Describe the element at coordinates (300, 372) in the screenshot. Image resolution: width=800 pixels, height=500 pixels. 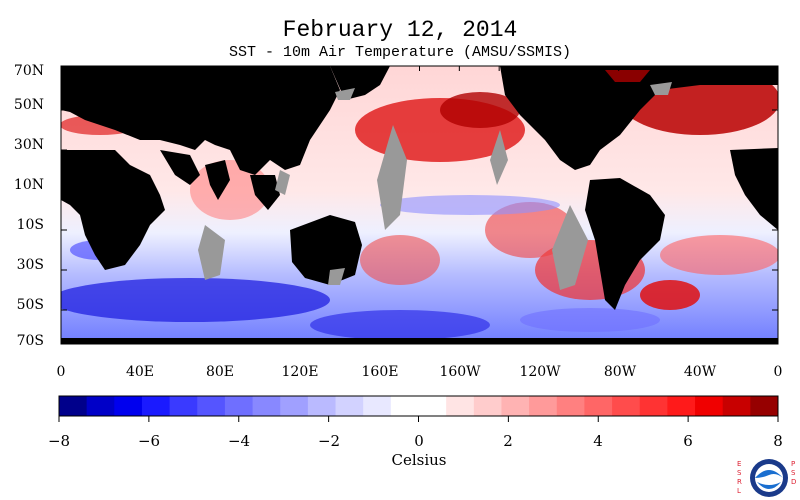
I see `lon-label: 120E` at that location.